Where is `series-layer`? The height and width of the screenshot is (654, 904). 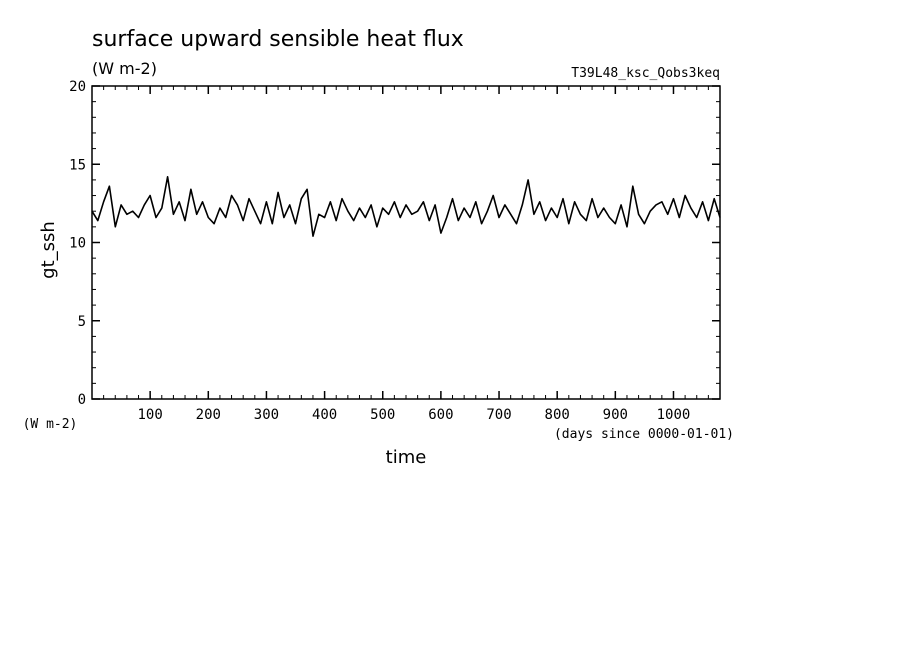
series-layer is located at coordinates (406, 206).